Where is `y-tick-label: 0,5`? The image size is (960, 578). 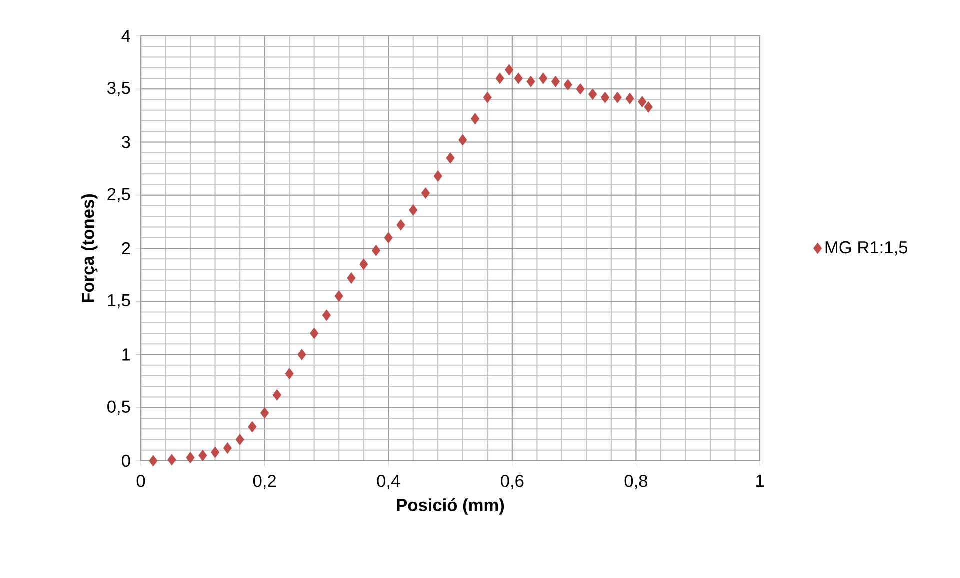 y-tick-label: 0,5 is located at coordinates (119, 408).